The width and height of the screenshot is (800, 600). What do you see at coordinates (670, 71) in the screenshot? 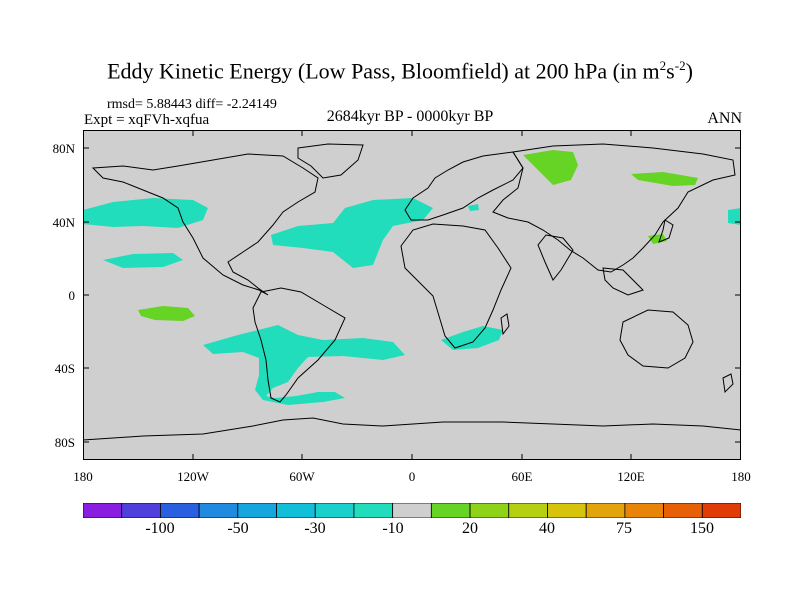
I see `title-unit-s: s` at bounding box center [670, 71].